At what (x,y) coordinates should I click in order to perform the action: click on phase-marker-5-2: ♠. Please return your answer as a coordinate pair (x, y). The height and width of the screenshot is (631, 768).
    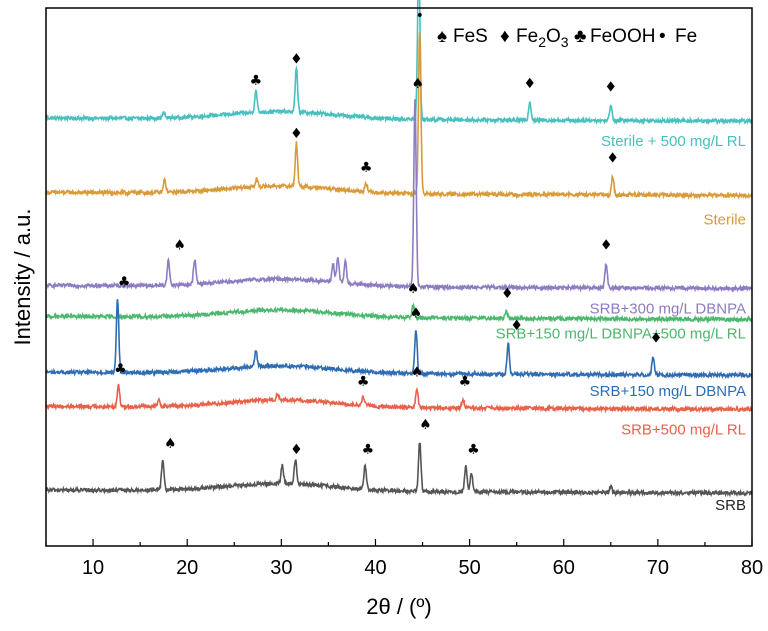
    Looking at the image, I should click on (417, 373).